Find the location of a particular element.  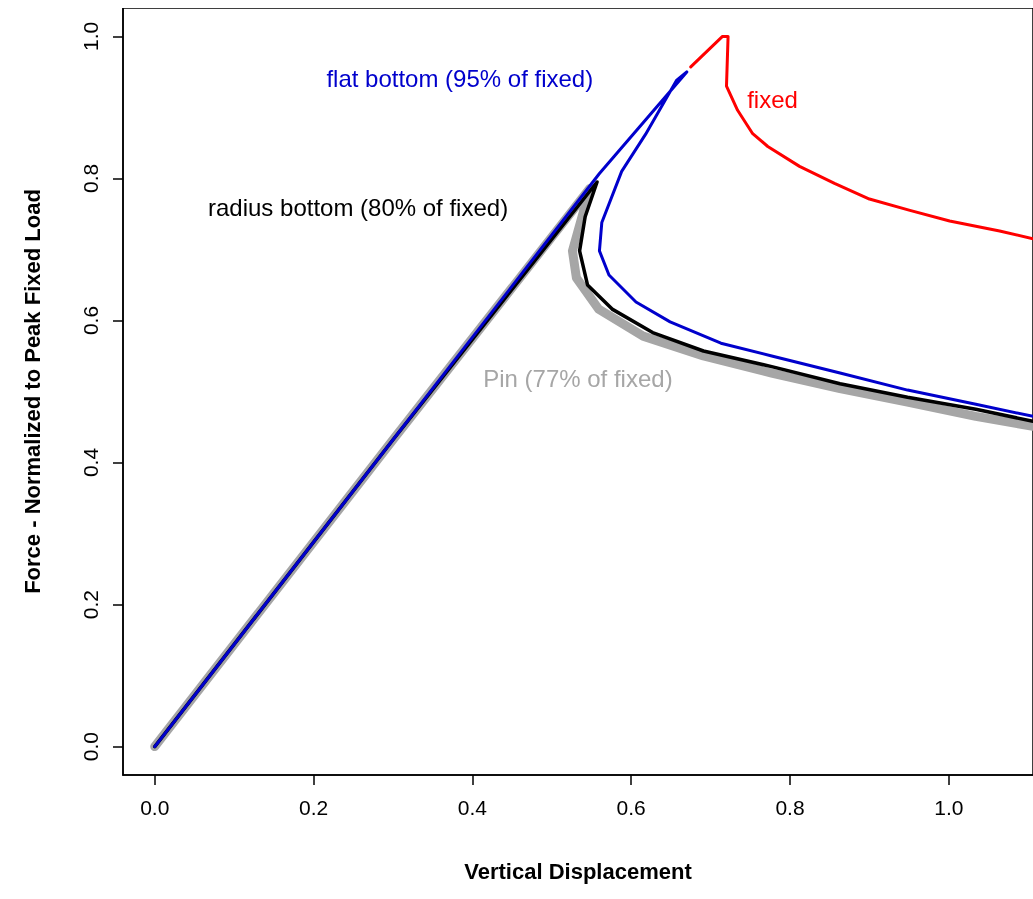

y-tick-label: 0.2 is located at coordinates (90, 604).